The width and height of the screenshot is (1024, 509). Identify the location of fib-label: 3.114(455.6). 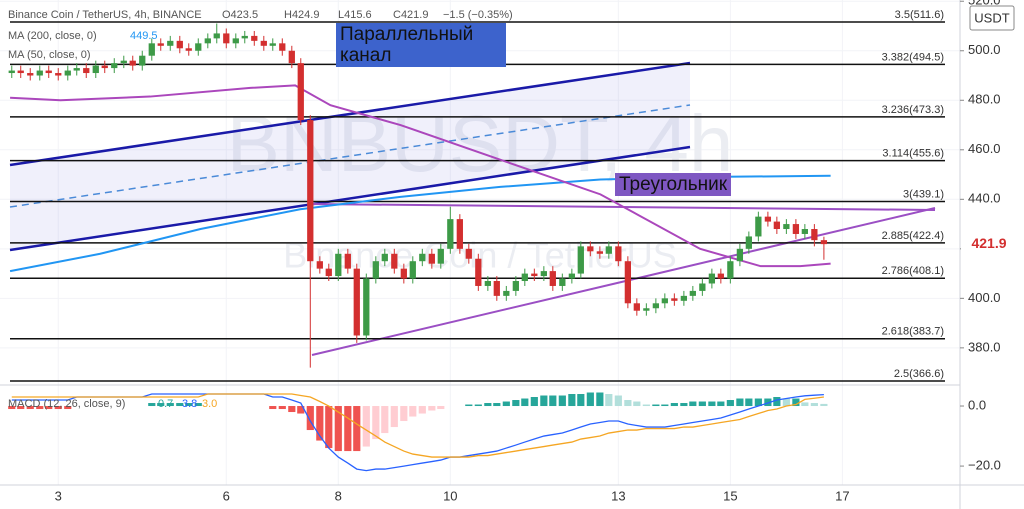
(913, 154).